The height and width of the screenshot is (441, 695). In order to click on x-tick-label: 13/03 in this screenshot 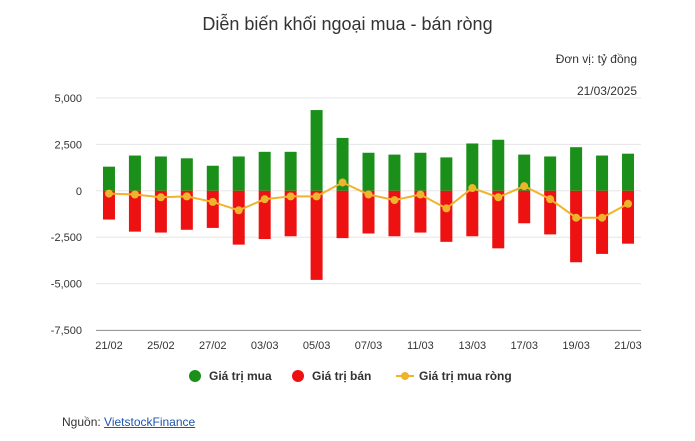, I will do `click(473, 346)`.